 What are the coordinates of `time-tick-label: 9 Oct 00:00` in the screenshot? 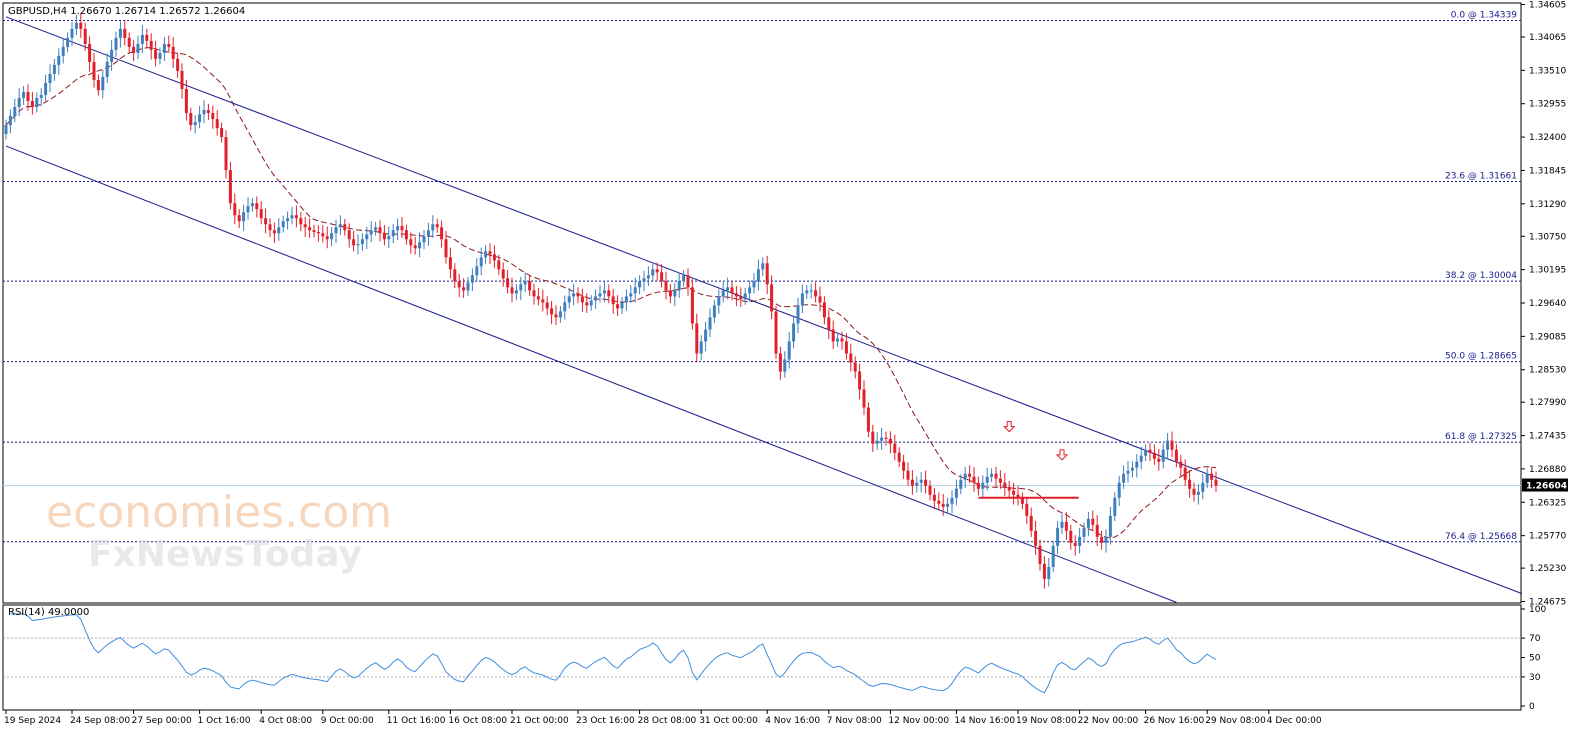 It's located at (347, 721).